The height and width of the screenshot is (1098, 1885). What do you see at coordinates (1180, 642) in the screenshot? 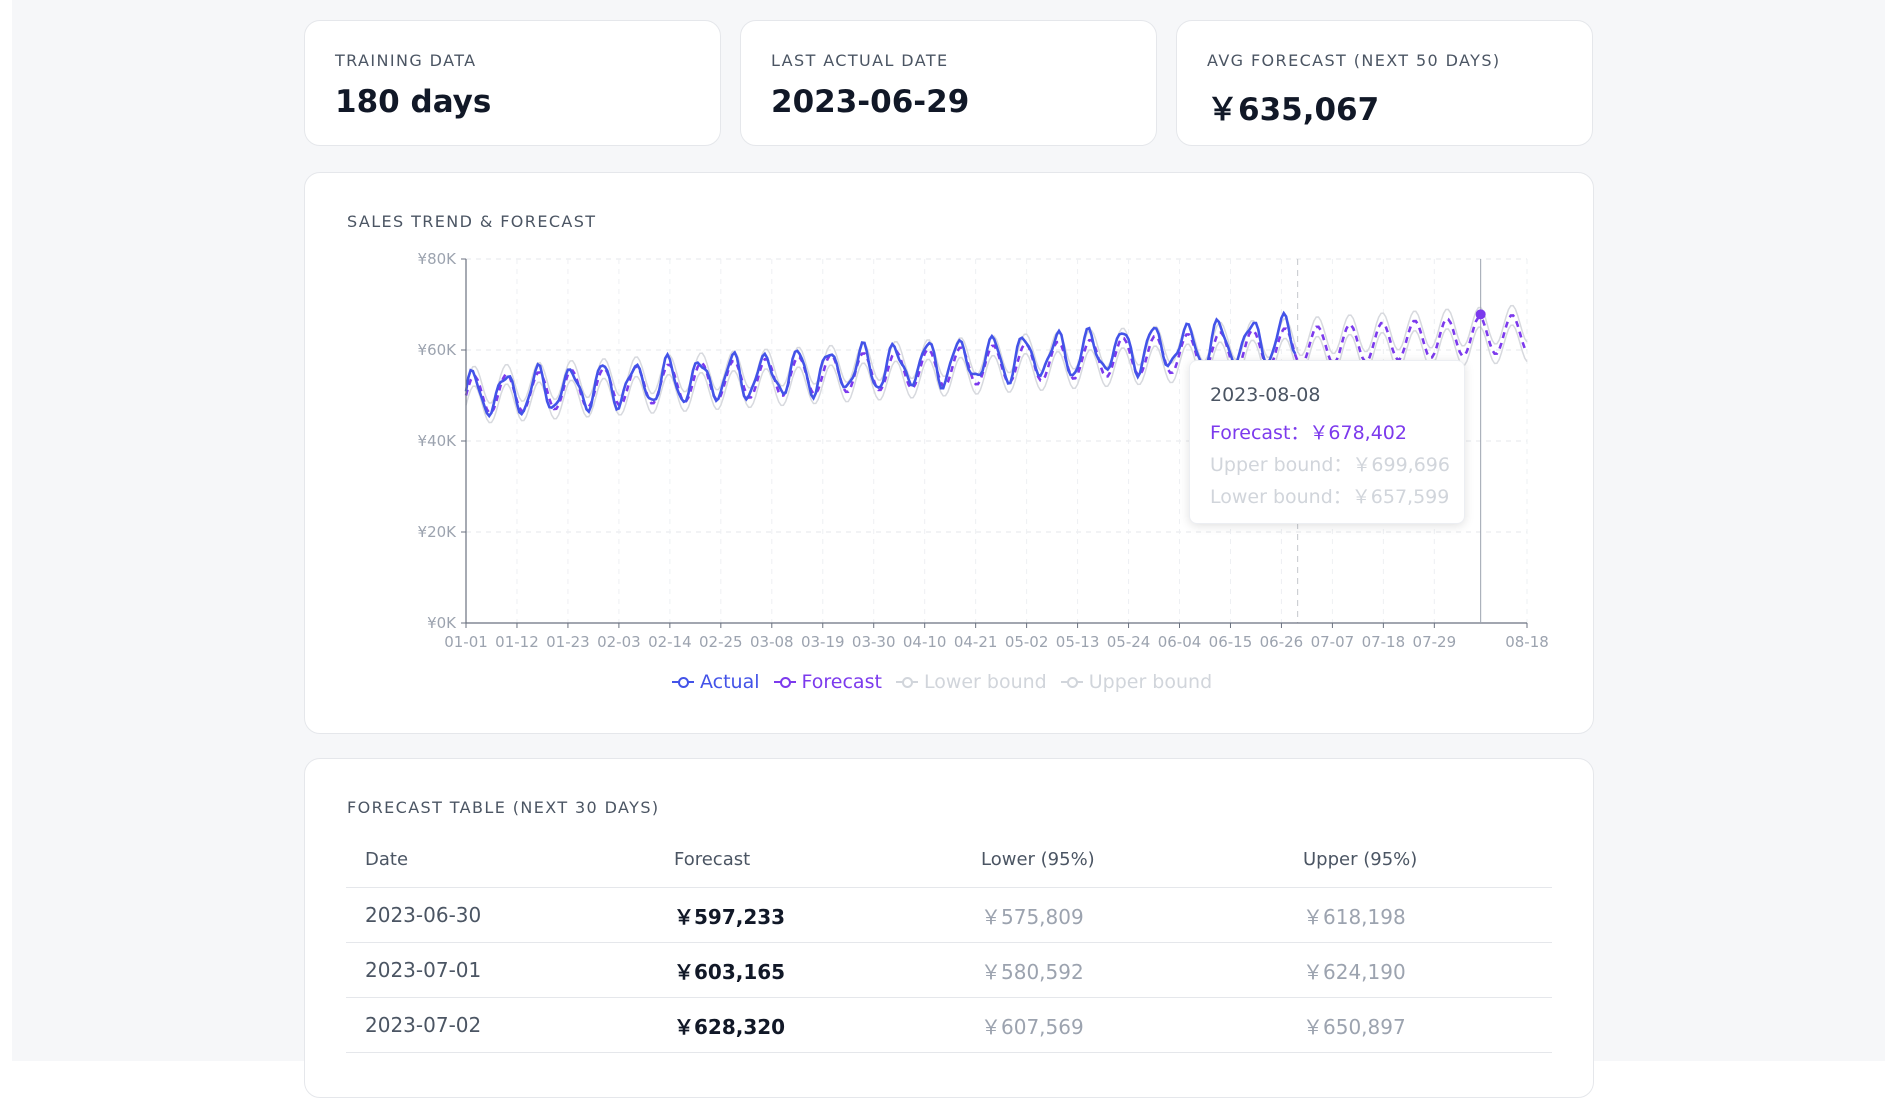
I see `x-tick-label: 06-04` at bounding box center [1180, 642].